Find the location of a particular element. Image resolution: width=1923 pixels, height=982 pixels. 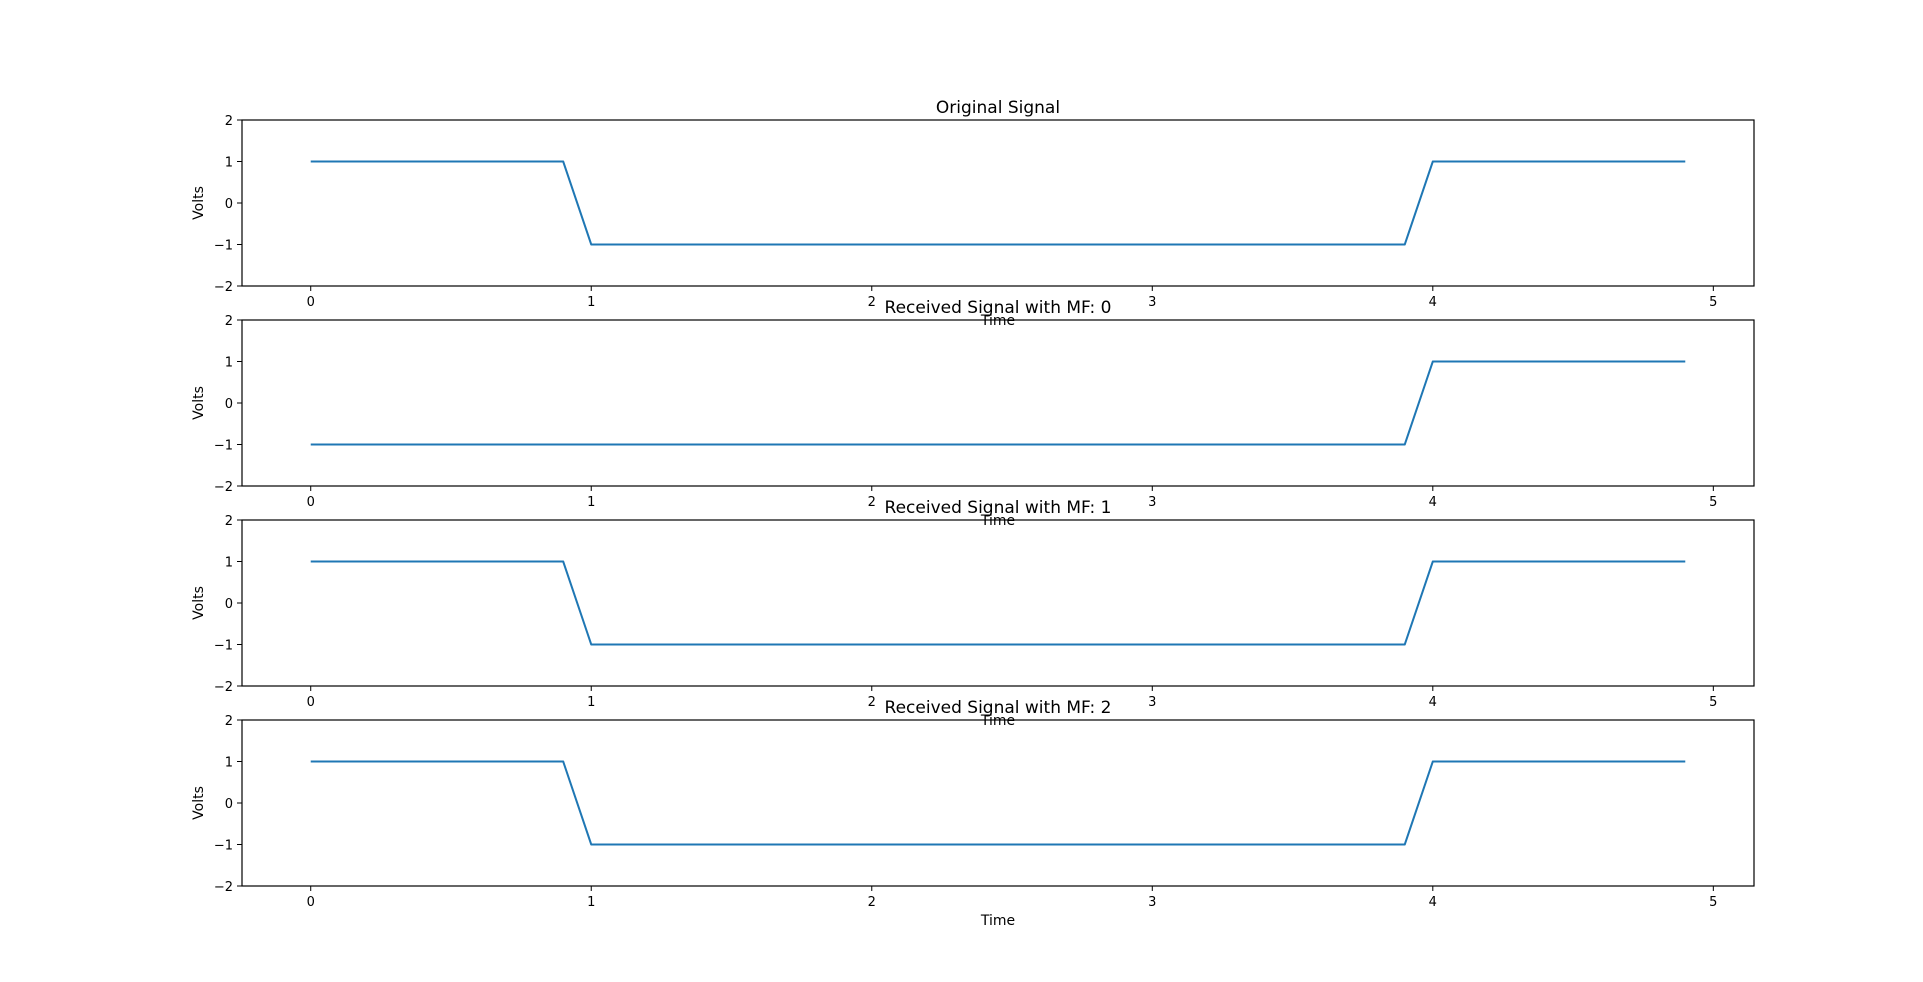

subplot-2-axes-frame is located at coordinates (998, 403).